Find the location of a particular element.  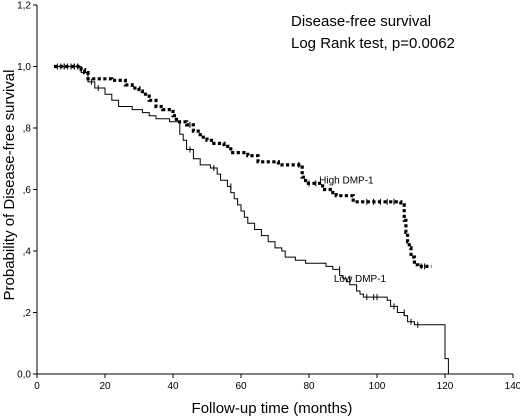

x-tick-label: 140 is located at coordinates (512, 386).